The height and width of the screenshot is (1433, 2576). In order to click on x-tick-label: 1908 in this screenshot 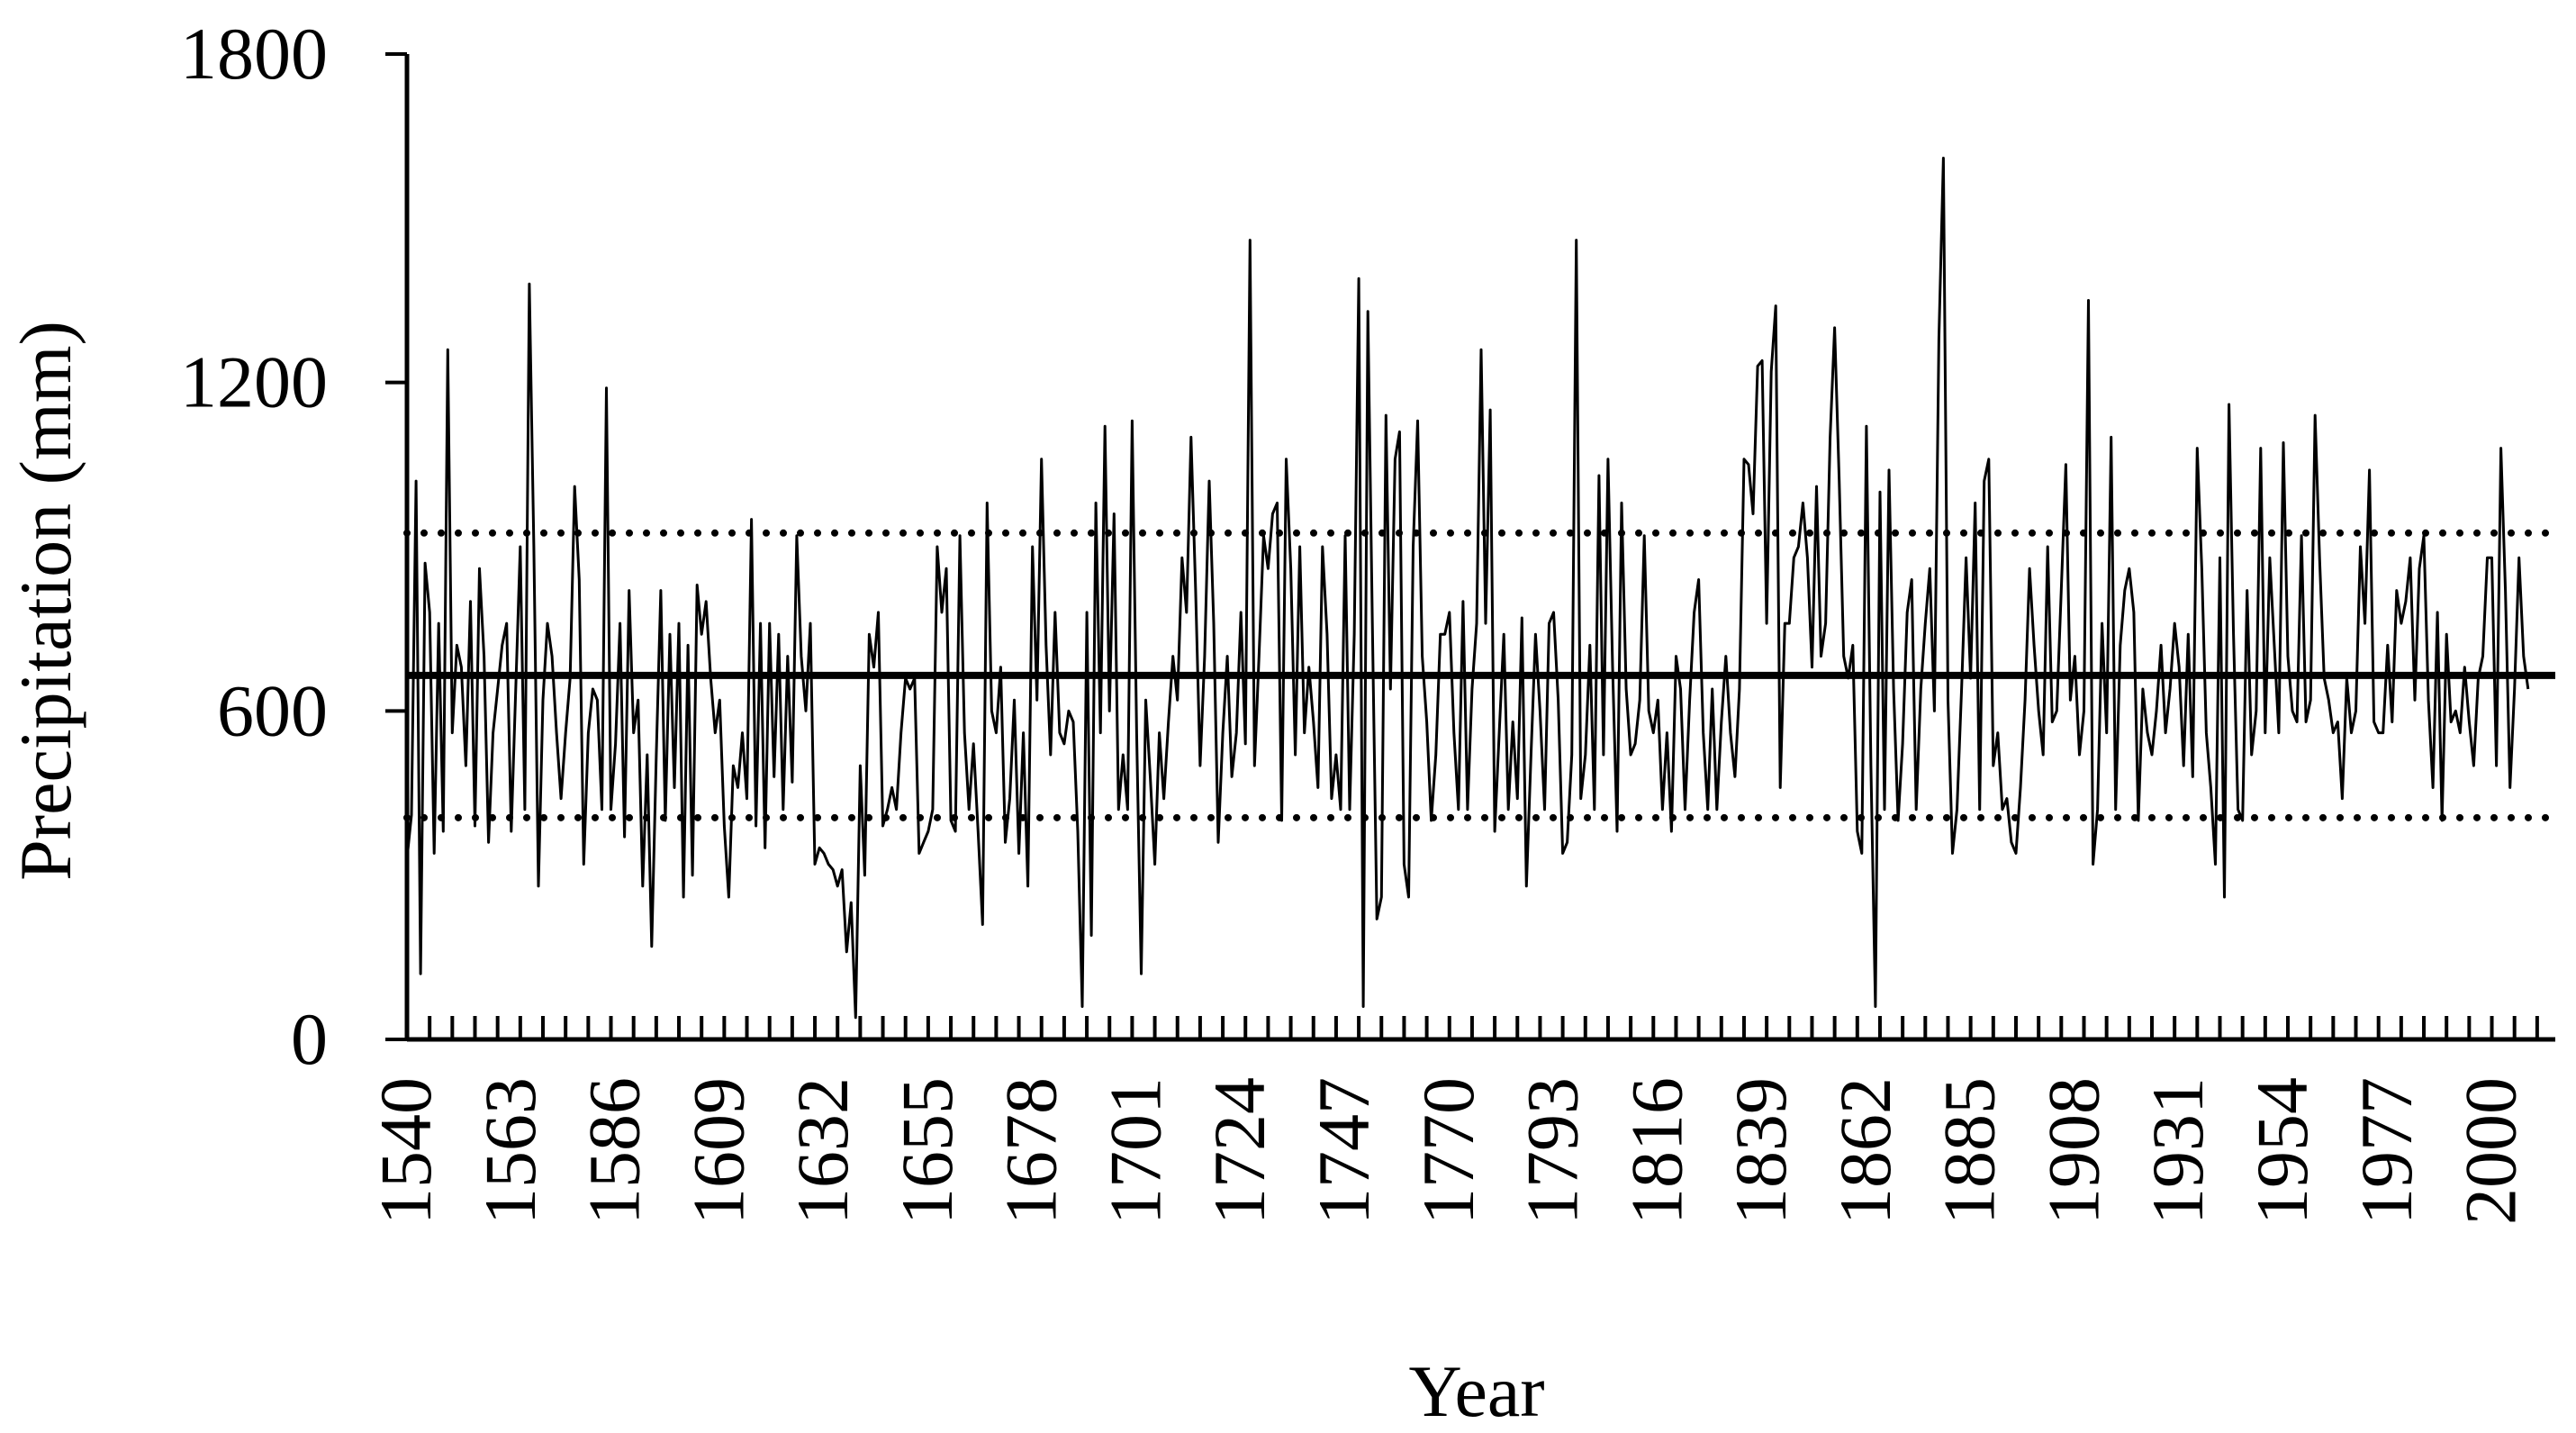, I will do `click(2073, 1151)`.